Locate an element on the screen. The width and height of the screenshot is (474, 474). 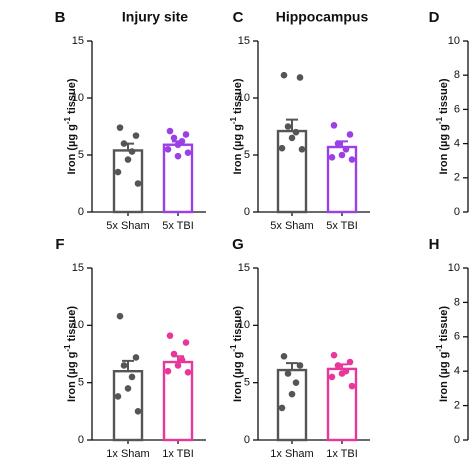
panel-label: F is located at coordinates (59, 244).